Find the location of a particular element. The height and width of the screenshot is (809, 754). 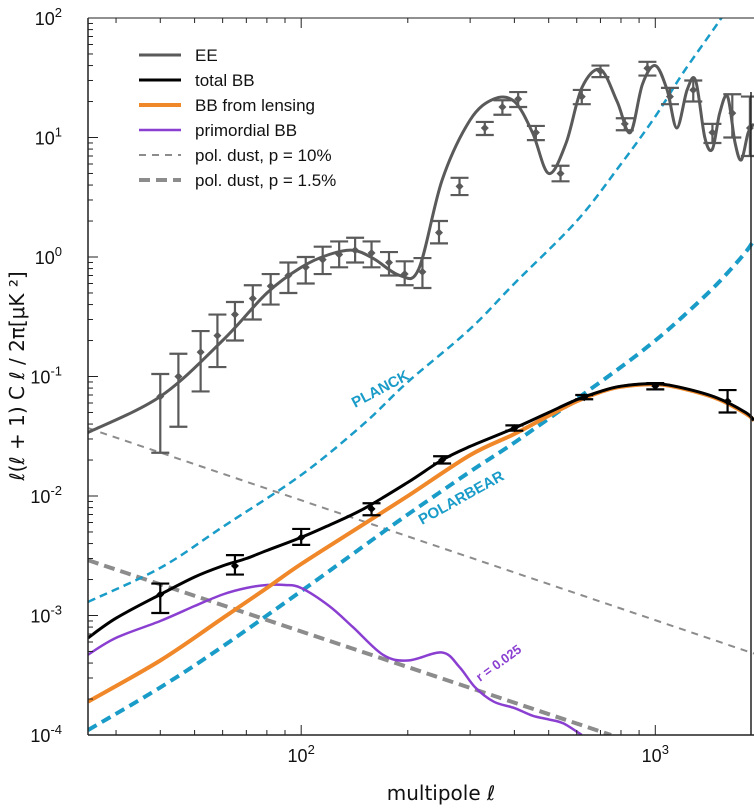

y-tick-label: 10² is located at coordinates (48, 17).